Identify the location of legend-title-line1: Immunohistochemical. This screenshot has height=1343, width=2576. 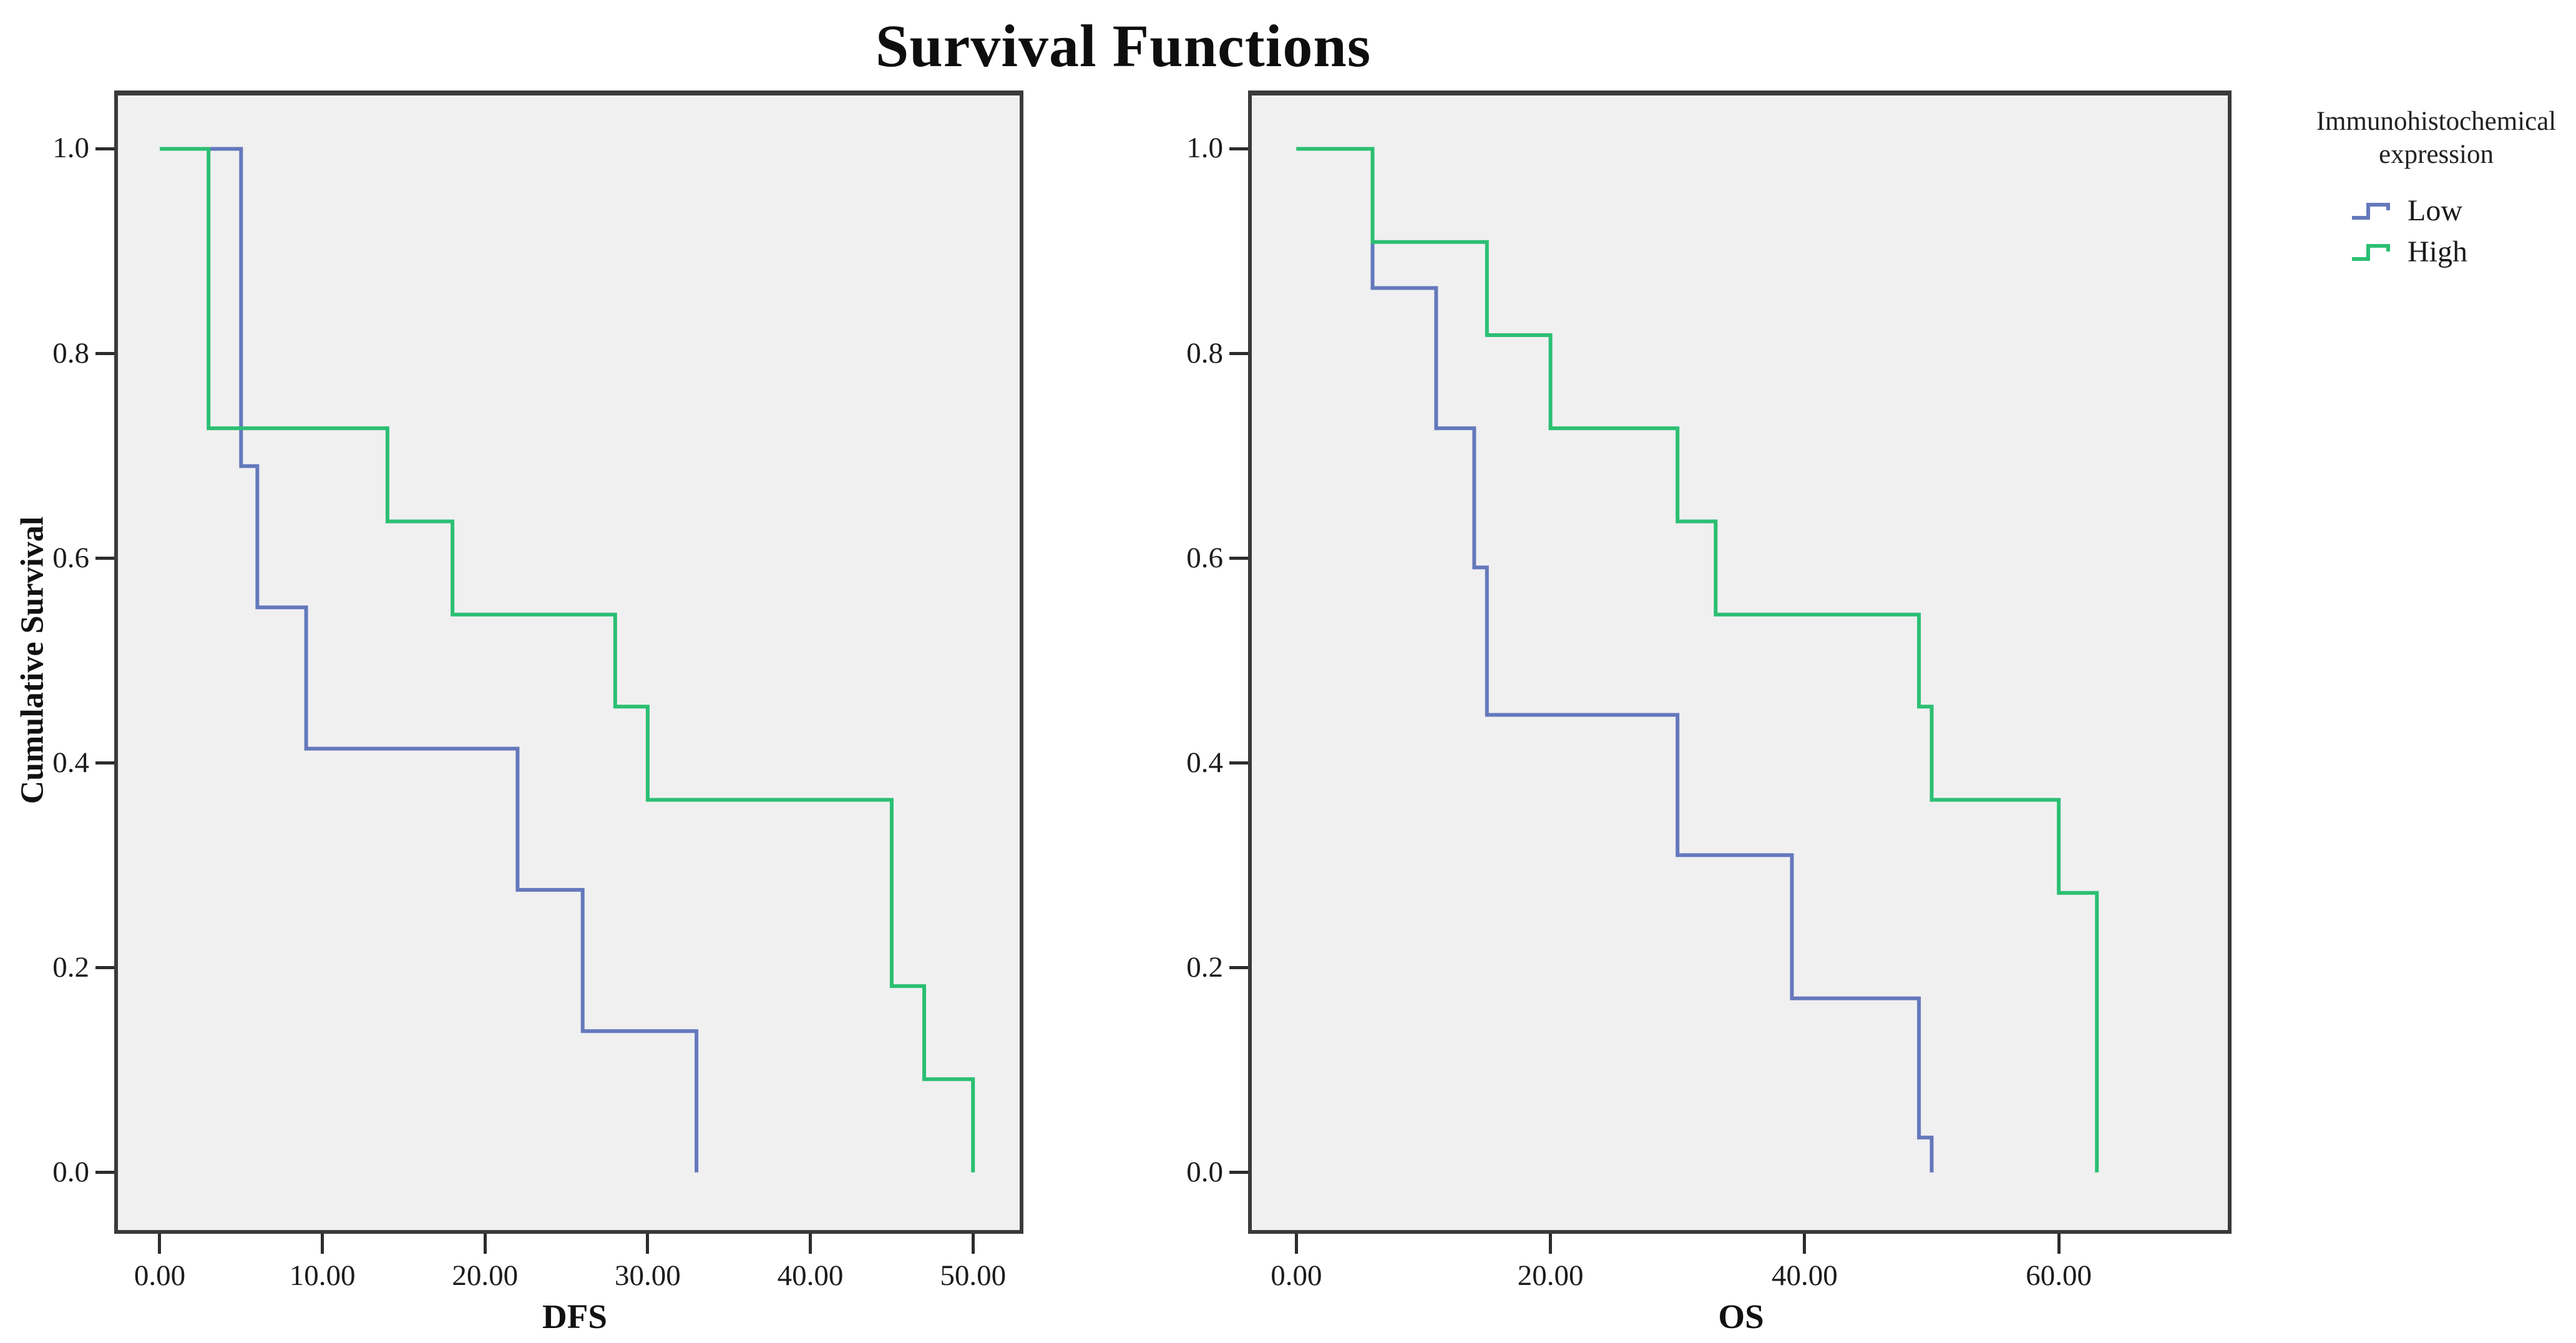
(2436, 121).